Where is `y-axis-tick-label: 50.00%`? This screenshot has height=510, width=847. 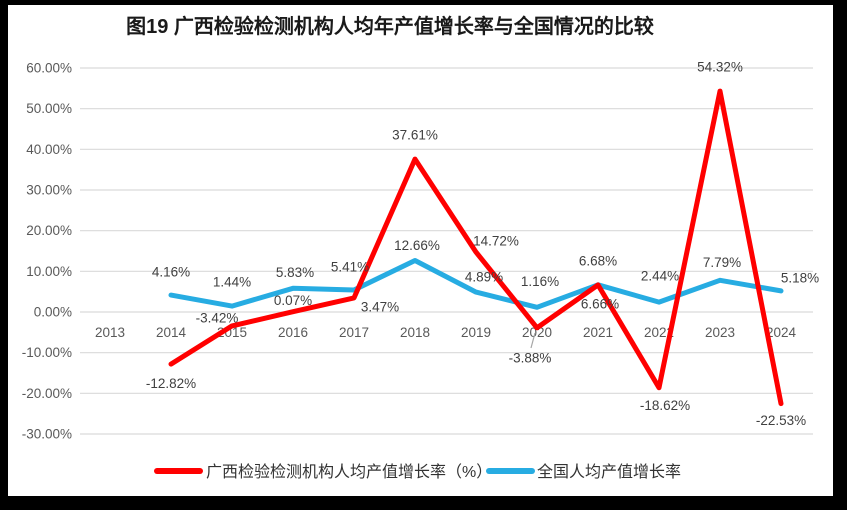 y-axis-tick-label: 50.00% is located at coordinates (49, 108).